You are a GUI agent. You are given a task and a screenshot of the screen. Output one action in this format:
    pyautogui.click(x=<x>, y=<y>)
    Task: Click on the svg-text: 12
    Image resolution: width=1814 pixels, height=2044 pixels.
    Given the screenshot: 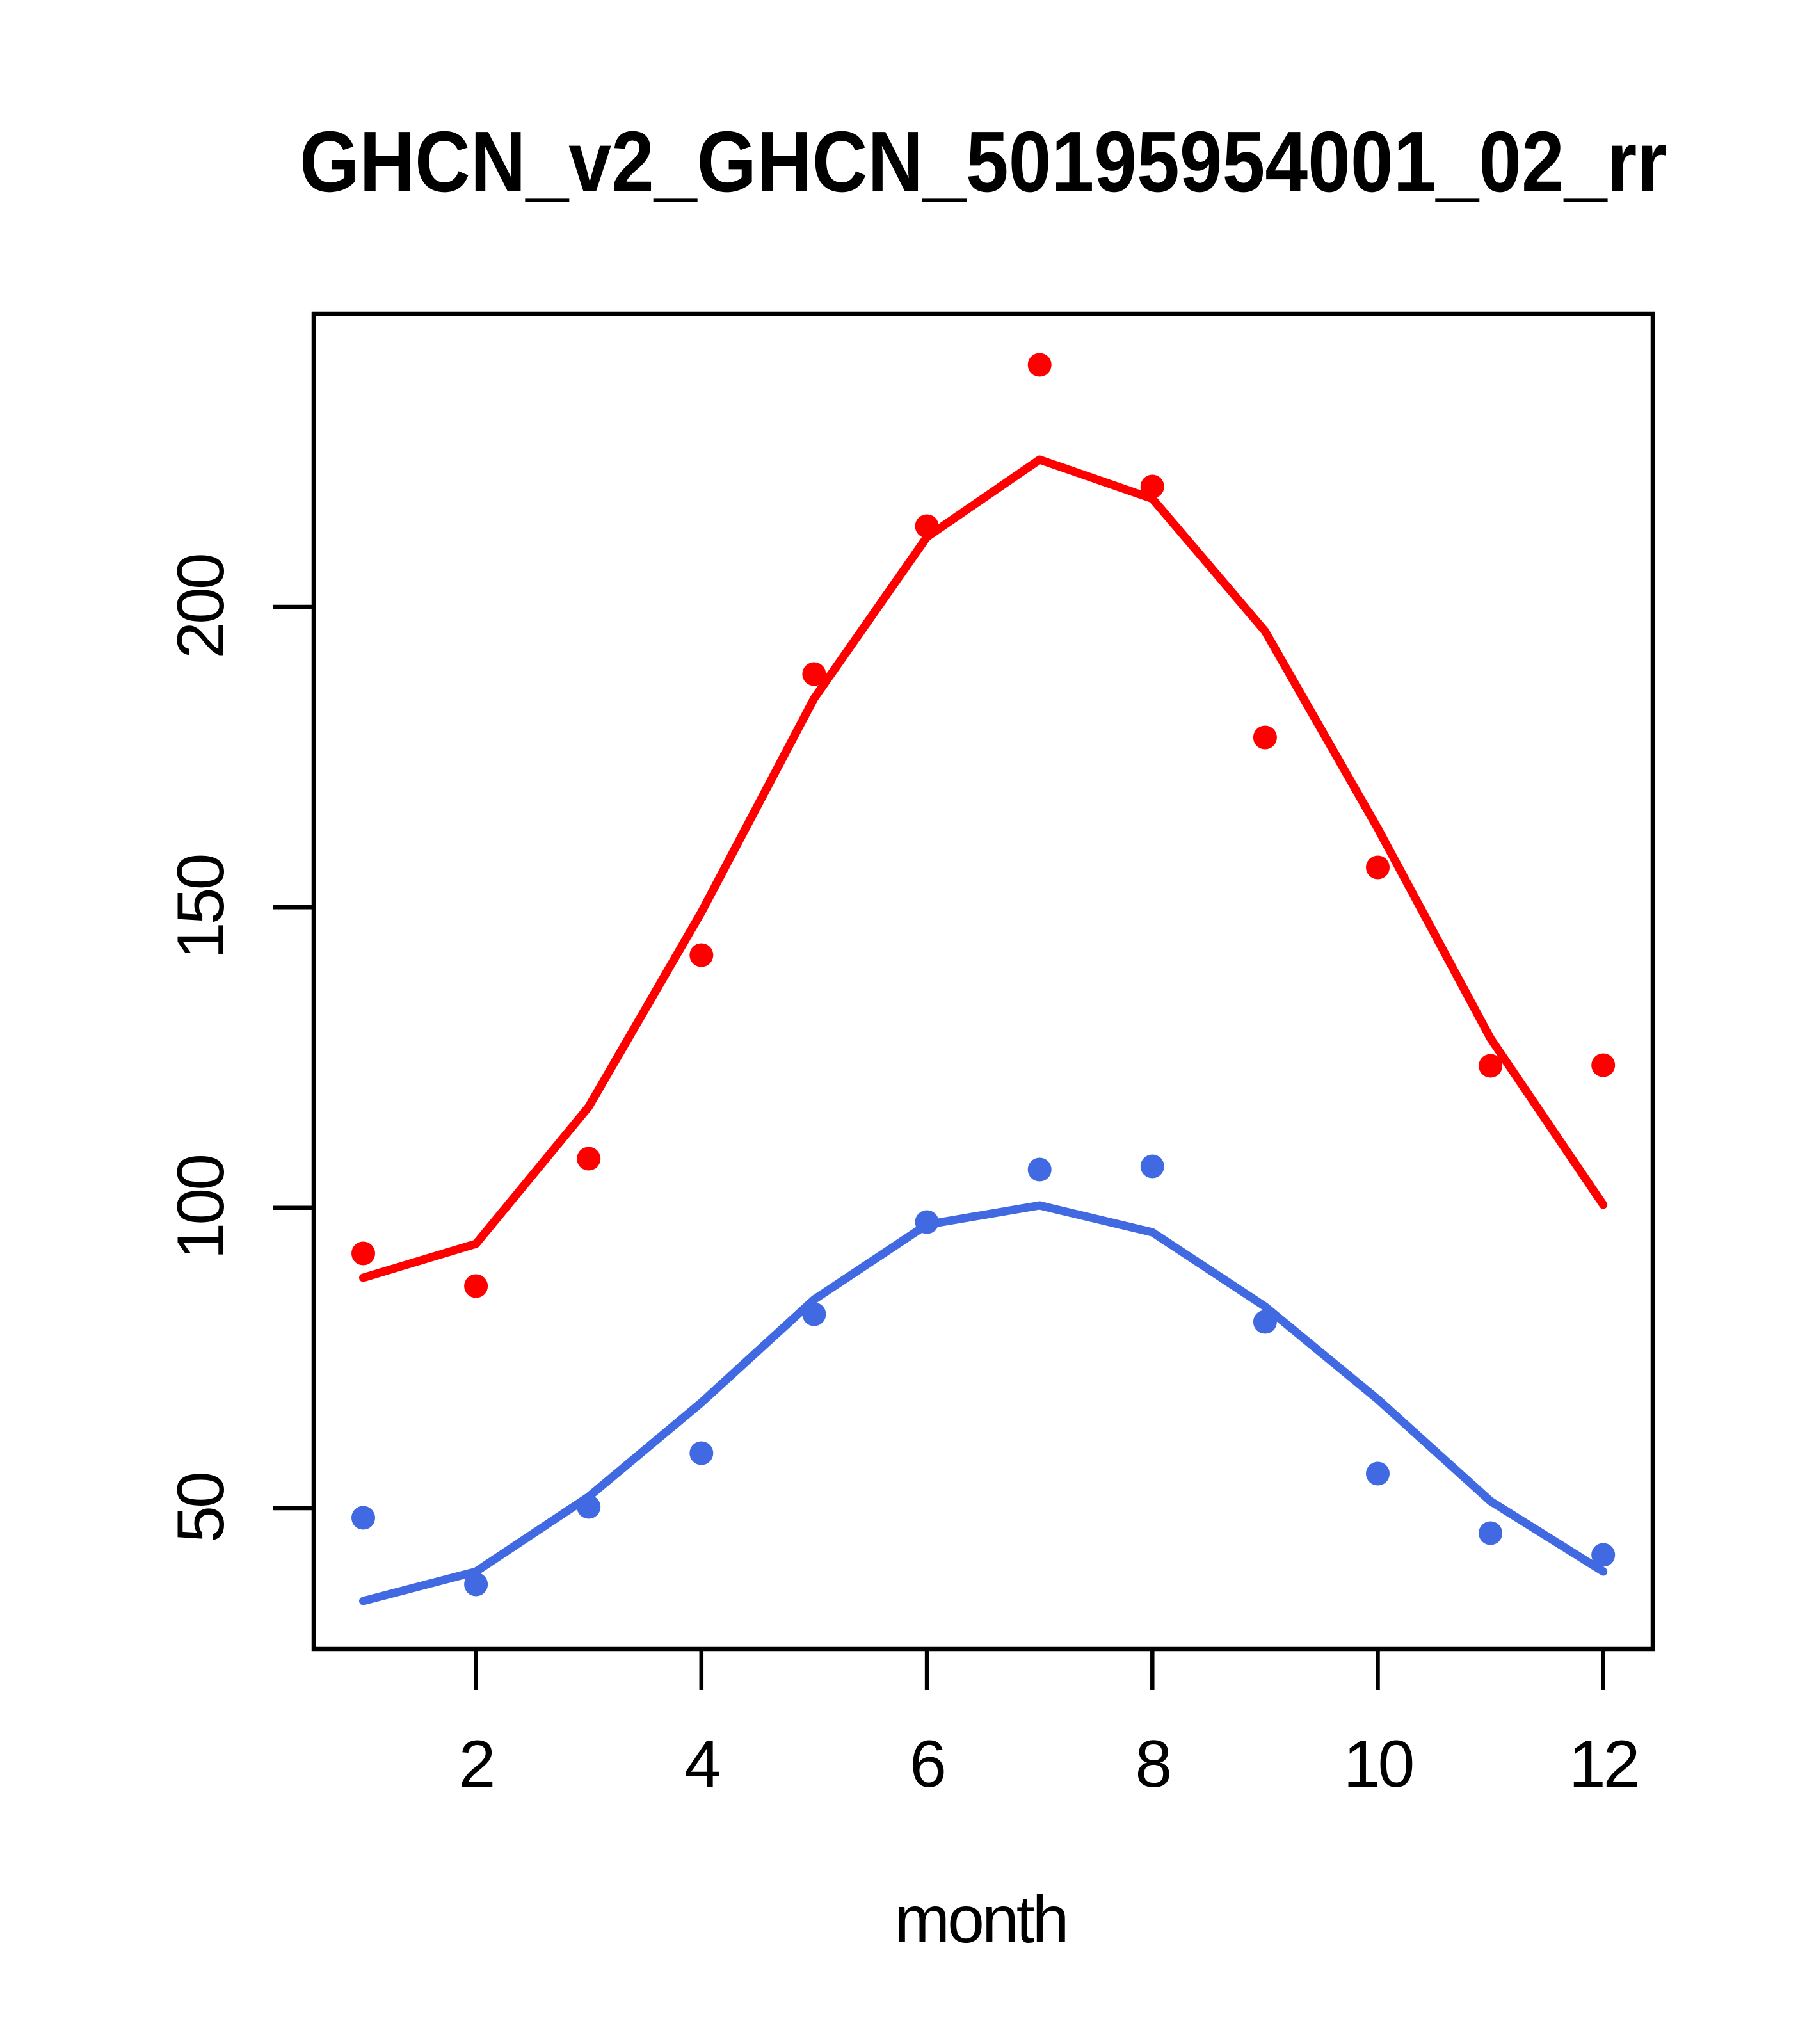 What is the action you would take?
    pyautogui.click(x=1603, y=1764)
    